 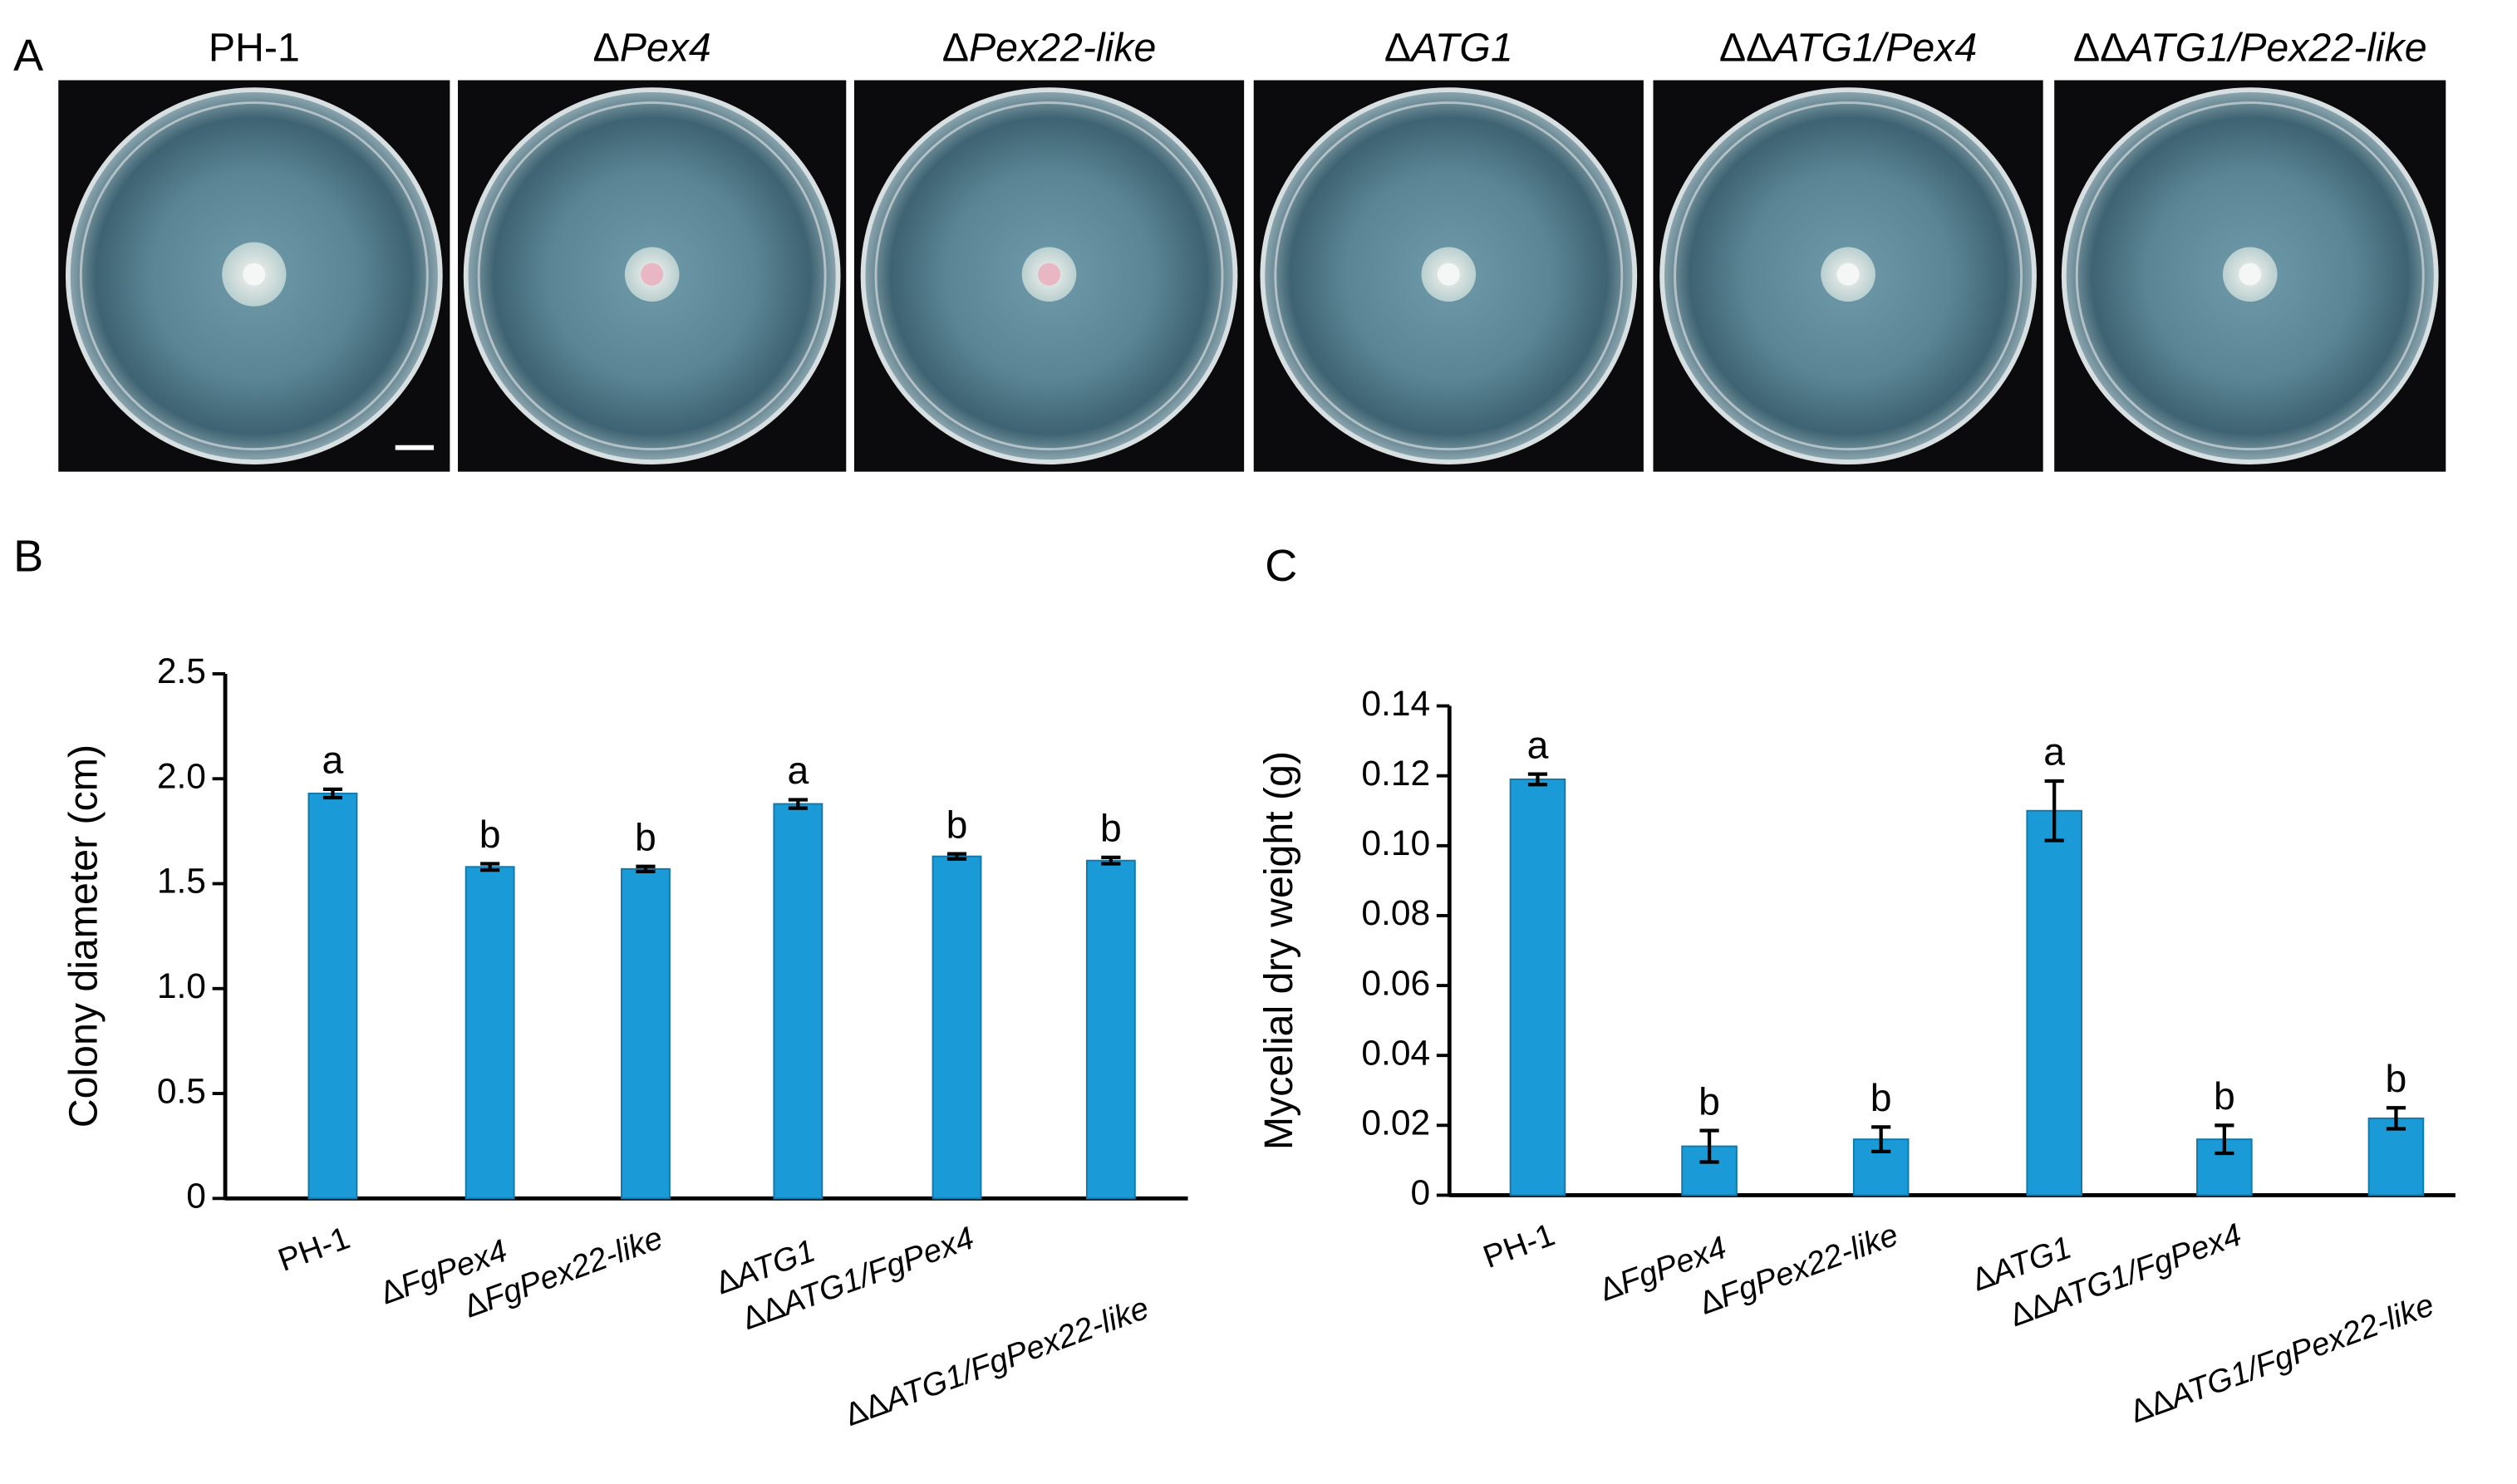 What do you see at coordinates (1848, 47) in the screenshot?
I see `plate-label: ΔΔATG1/Pex4` at bounding box center [1848, 47].